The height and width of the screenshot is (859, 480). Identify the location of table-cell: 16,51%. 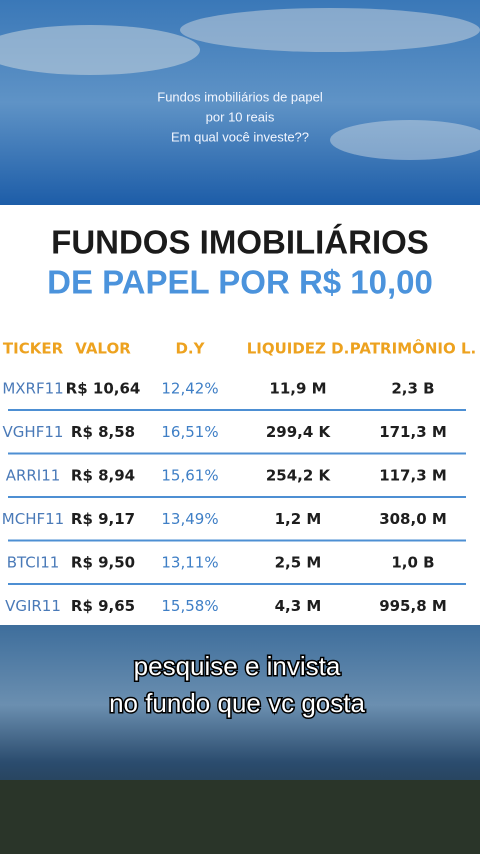
(189, 432).